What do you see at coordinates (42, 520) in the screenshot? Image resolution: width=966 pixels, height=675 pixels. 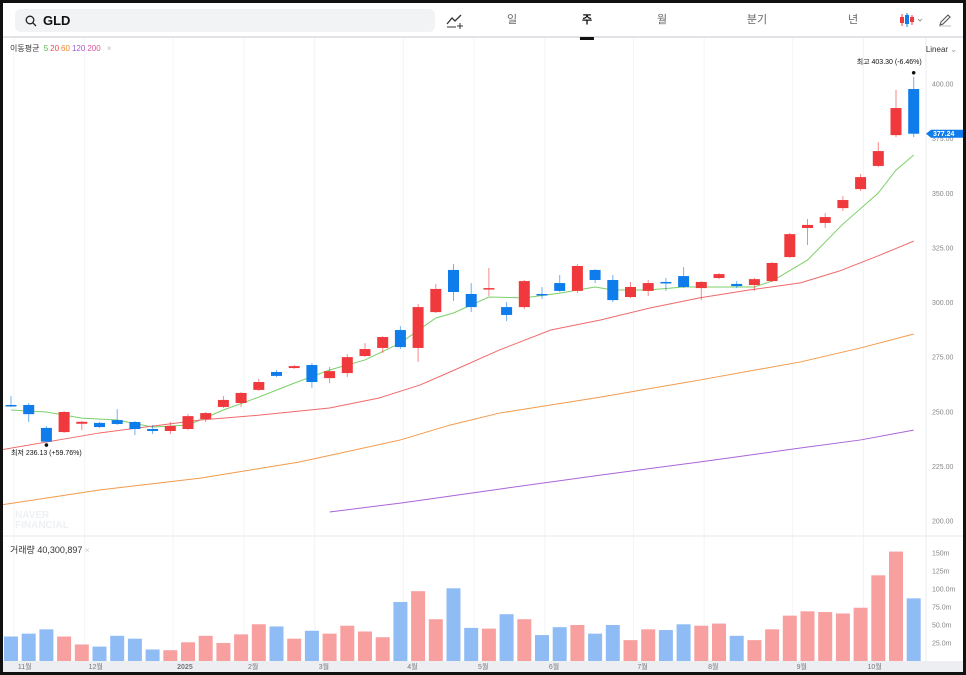 I see `watermark-logo: NAVER FINANCIAL` at bounding box center [42, 520].